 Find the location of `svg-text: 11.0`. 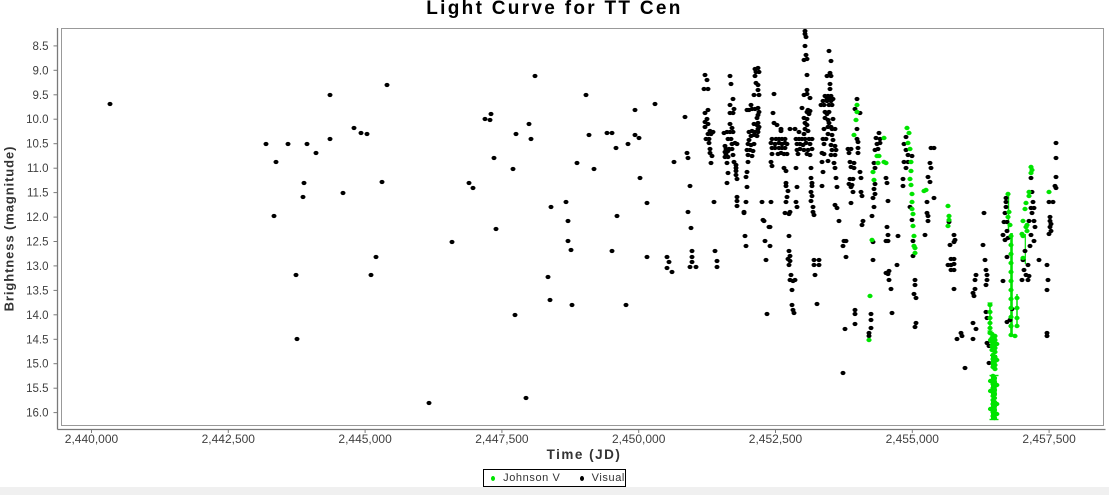

svg-text: 11.0 is located at coordinates (38, 169).